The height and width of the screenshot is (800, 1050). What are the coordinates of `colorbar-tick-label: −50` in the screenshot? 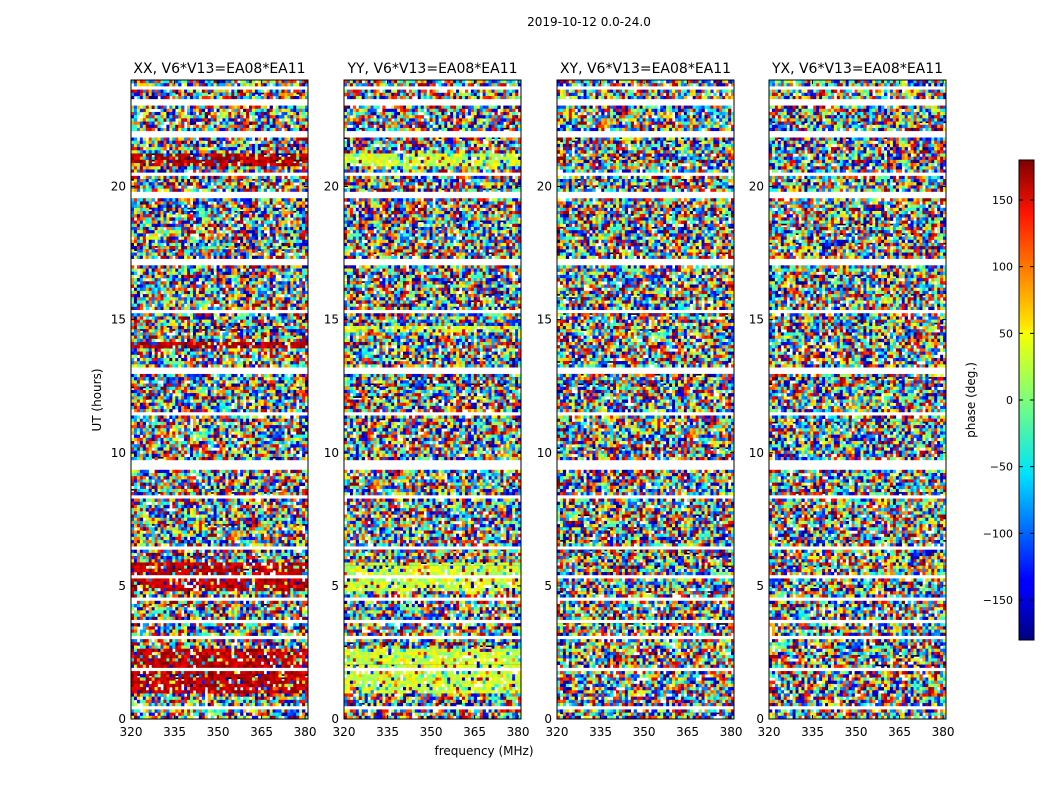 It's located at (1001, 467).